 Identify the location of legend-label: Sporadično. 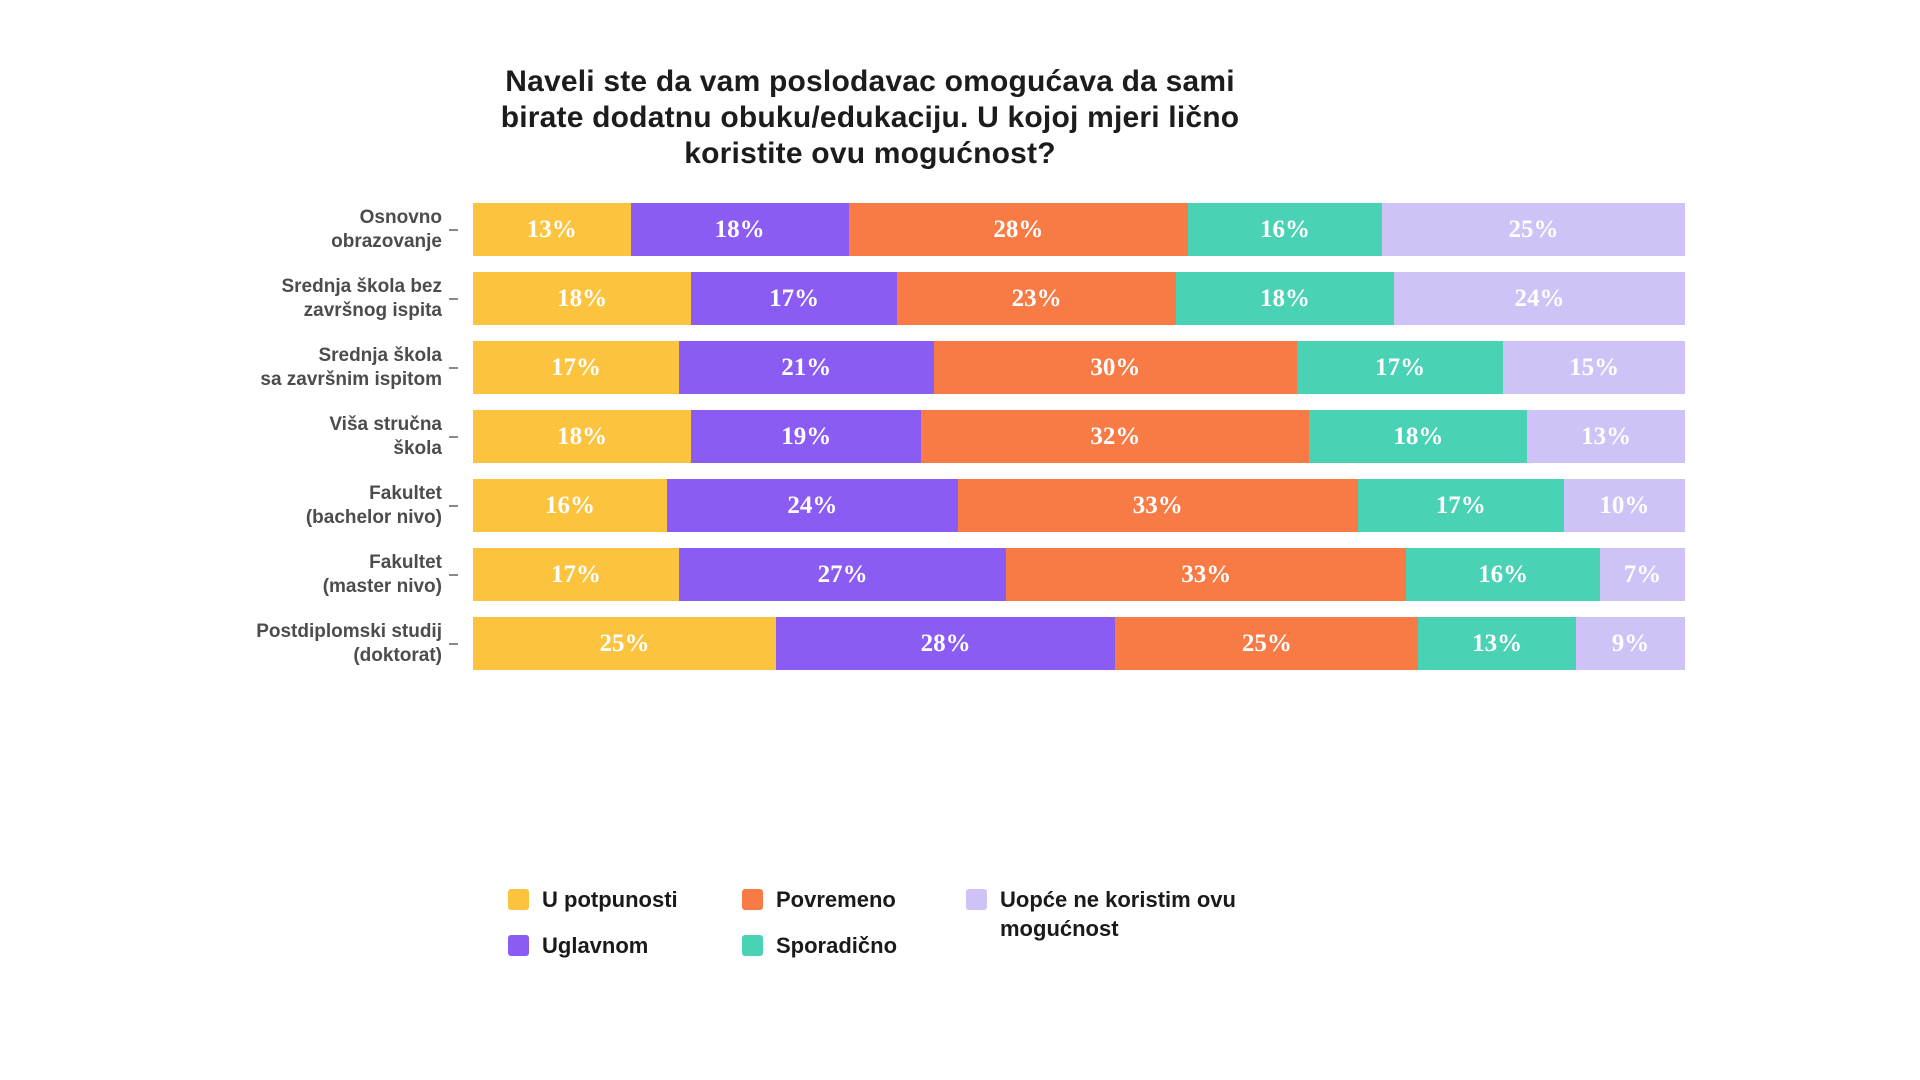
(837, 945).